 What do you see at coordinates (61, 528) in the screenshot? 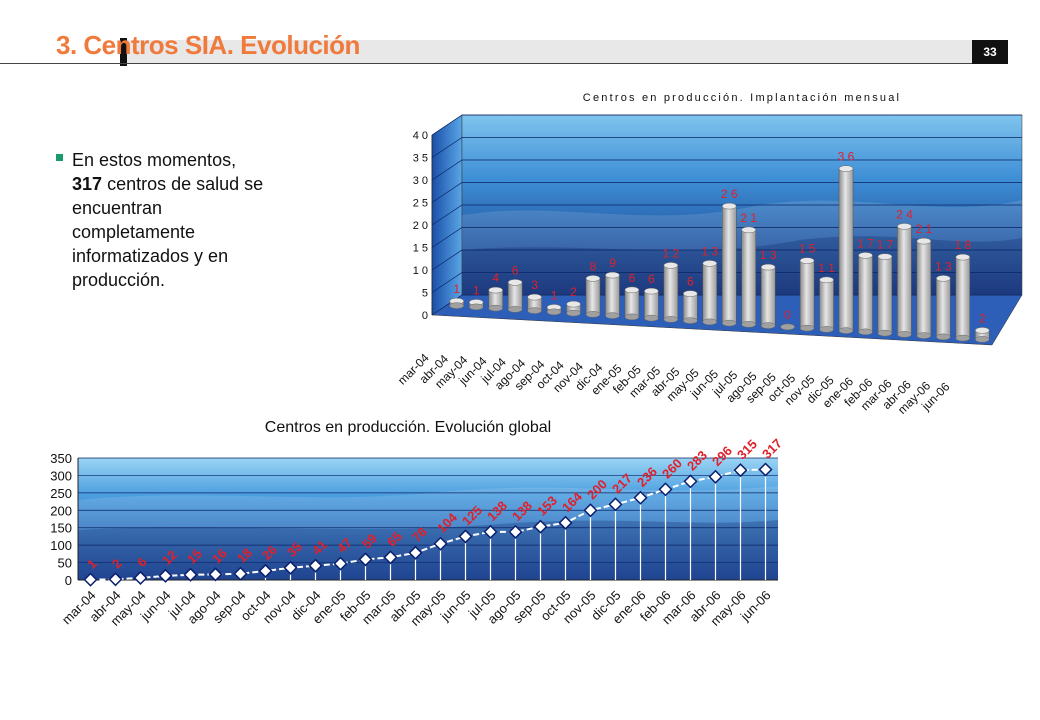
I see `global-ytick-label: 150` at bounding box center [61, 528].